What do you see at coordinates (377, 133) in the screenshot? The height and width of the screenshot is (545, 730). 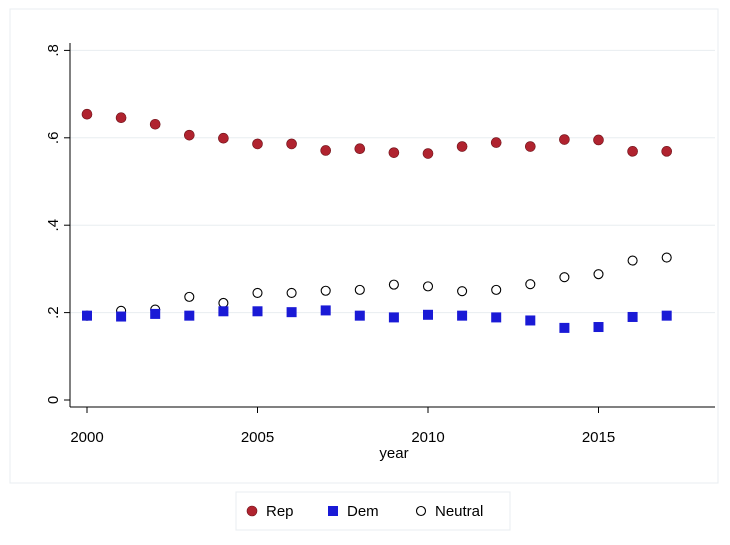 I see `series-rep` at bounding box center [377, 133].